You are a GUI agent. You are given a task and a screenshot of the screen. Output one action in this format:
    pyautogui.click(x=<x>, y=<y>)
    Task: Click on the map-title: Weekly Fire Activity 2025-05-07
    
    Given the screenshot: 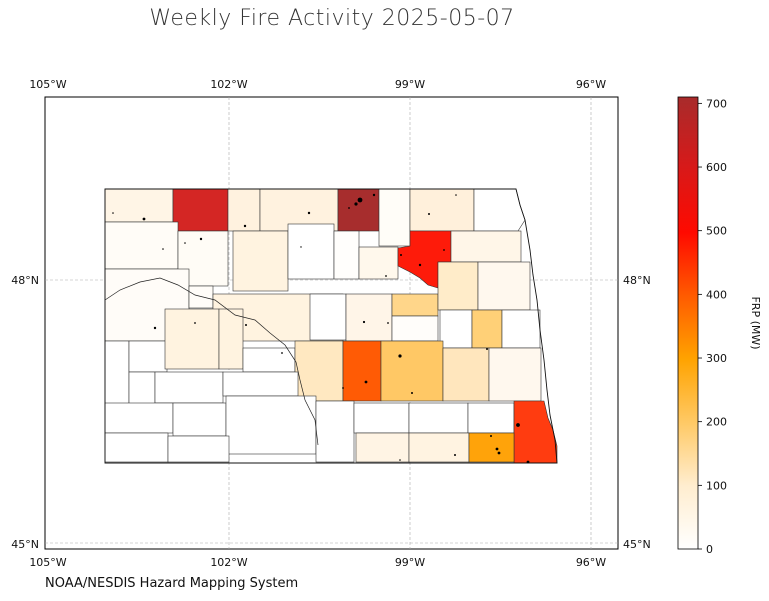 What is the action you would take?
    pyautogui.click(x=332, y=18)
    